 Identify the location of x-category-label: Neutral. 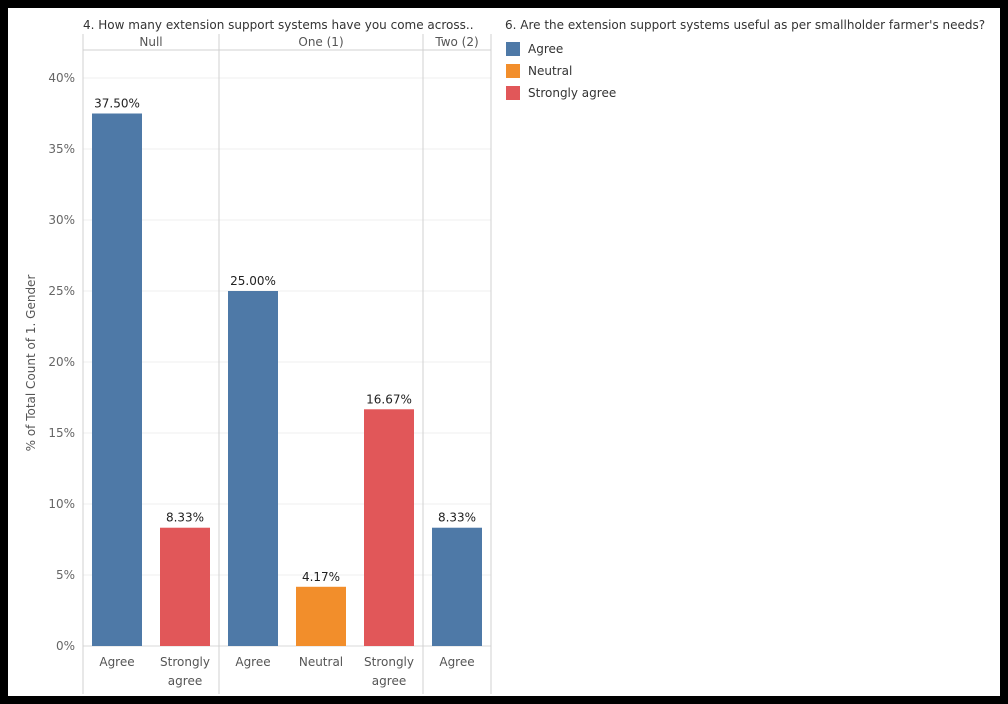
(321, 662).